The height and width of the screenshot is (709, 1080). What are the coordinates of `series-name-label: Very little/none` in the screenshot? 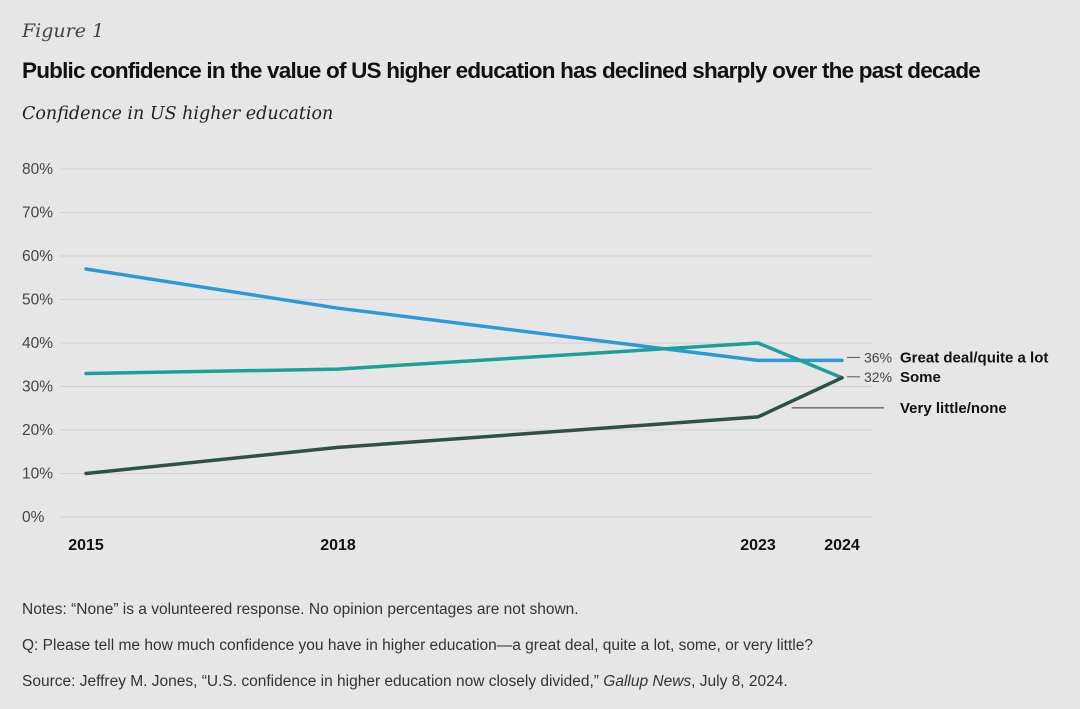 It's located at (953, 408).